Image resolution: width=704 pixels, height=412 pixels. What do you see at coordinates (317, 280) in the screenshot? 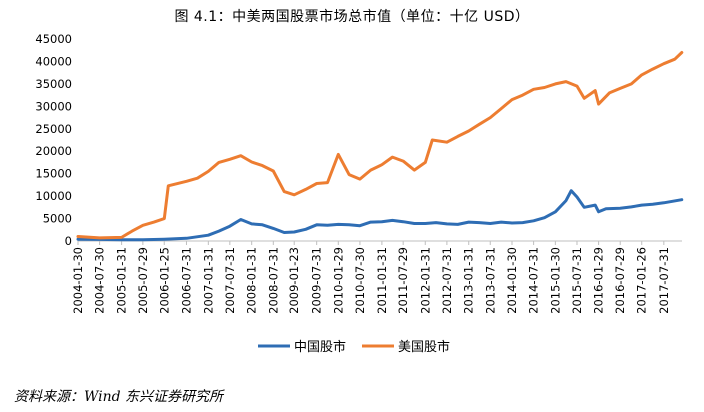
I see `x-tick-label: 2009-07-31` at bounding box center [317, 280].